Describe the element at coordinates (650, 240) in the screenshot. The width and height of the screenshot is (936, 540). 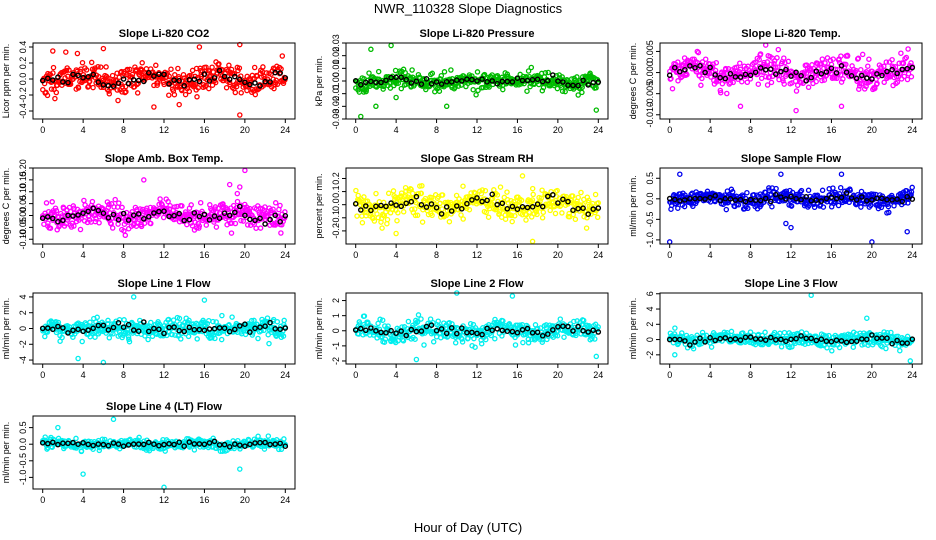
I see `y-tick-label: -1.0` at that location.